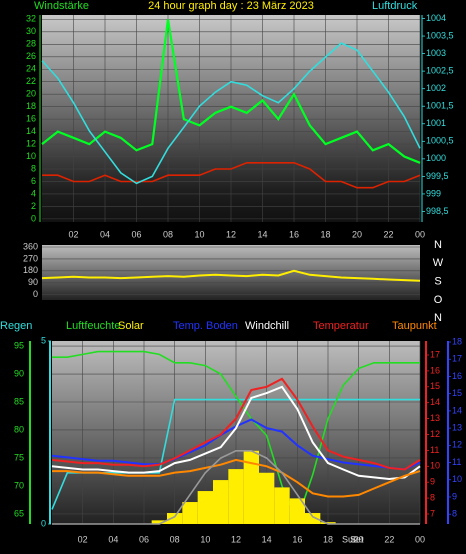 The image size is (466, 554). What do you see at coordinates (30, 258) in the screenshot?
I see `y-tick-label: 270` at bounding box center [30, 258].